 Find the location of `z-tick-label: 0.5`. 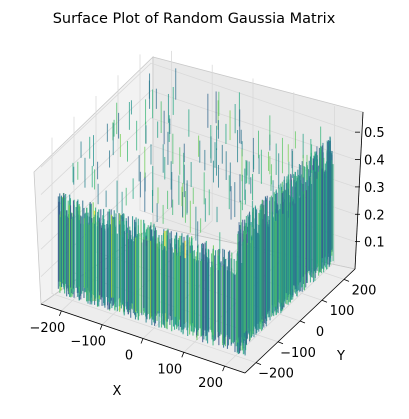

z-tick-label: 0.5 is located at coordinates (374, 133).